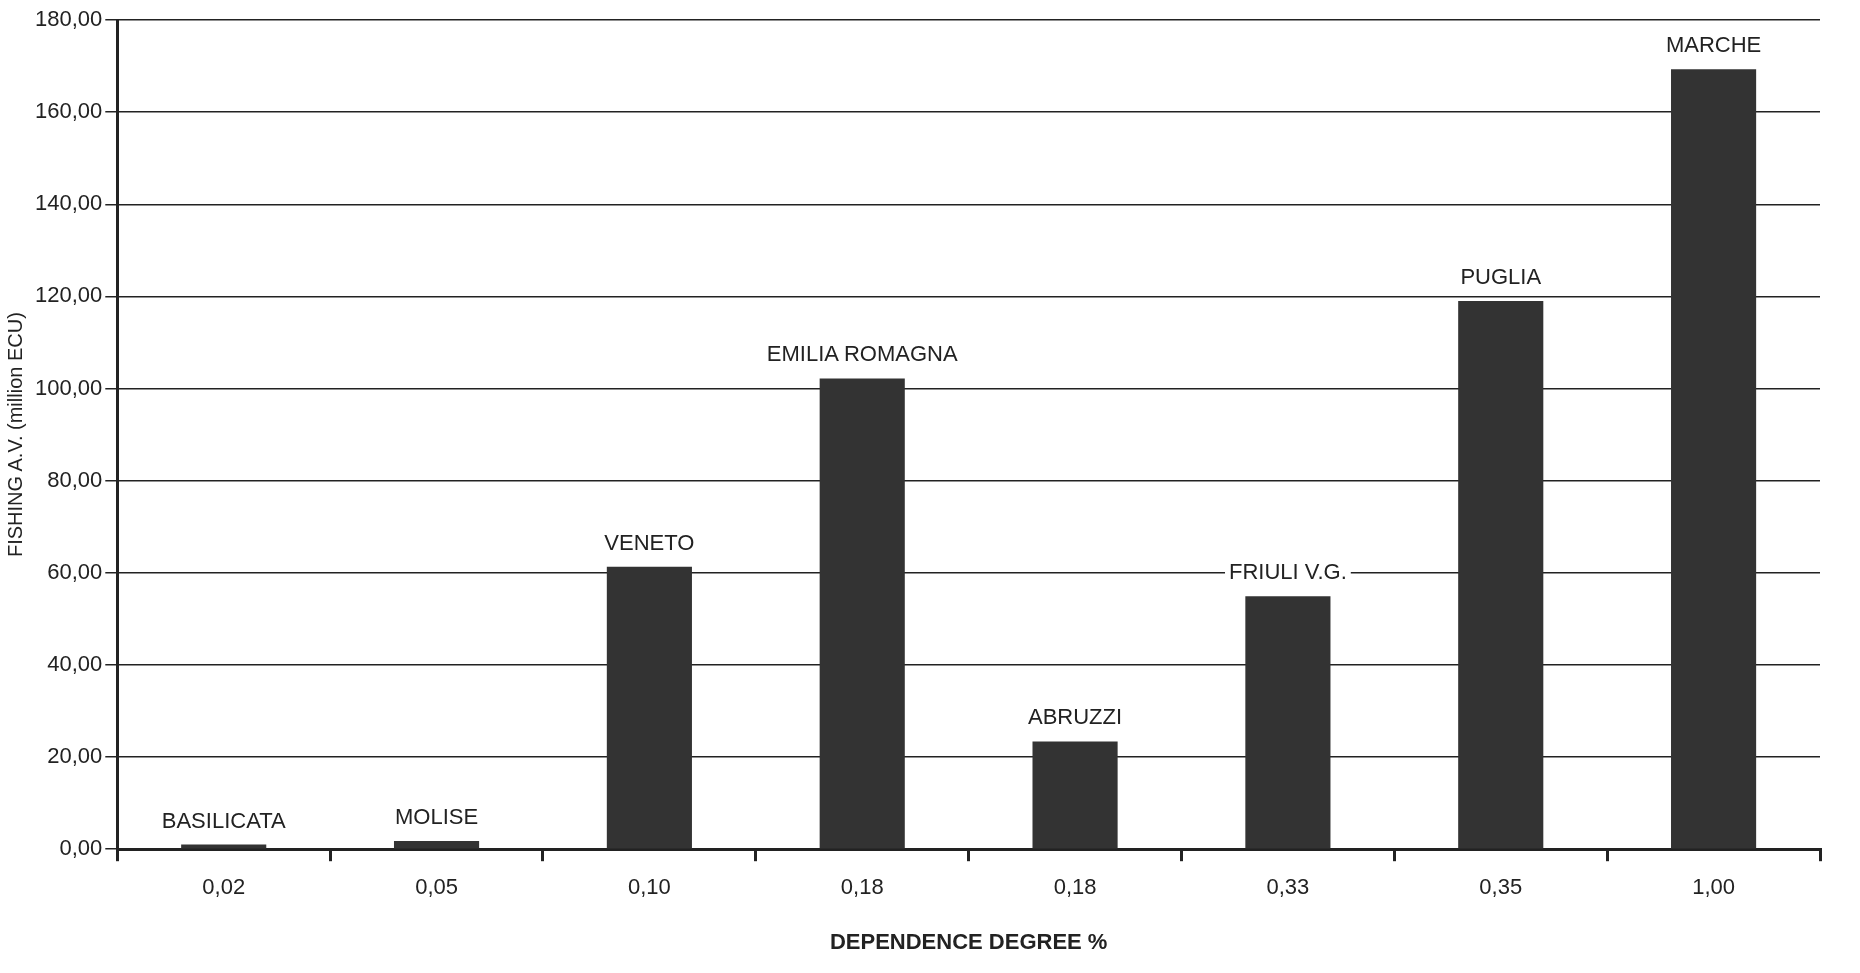 This screenshot has width=1860, height=973. Describe the element at coordinates (14, 435) in the screenshot. I see `y-axis-title: FISHING A.V. (million ECU)` at that location.